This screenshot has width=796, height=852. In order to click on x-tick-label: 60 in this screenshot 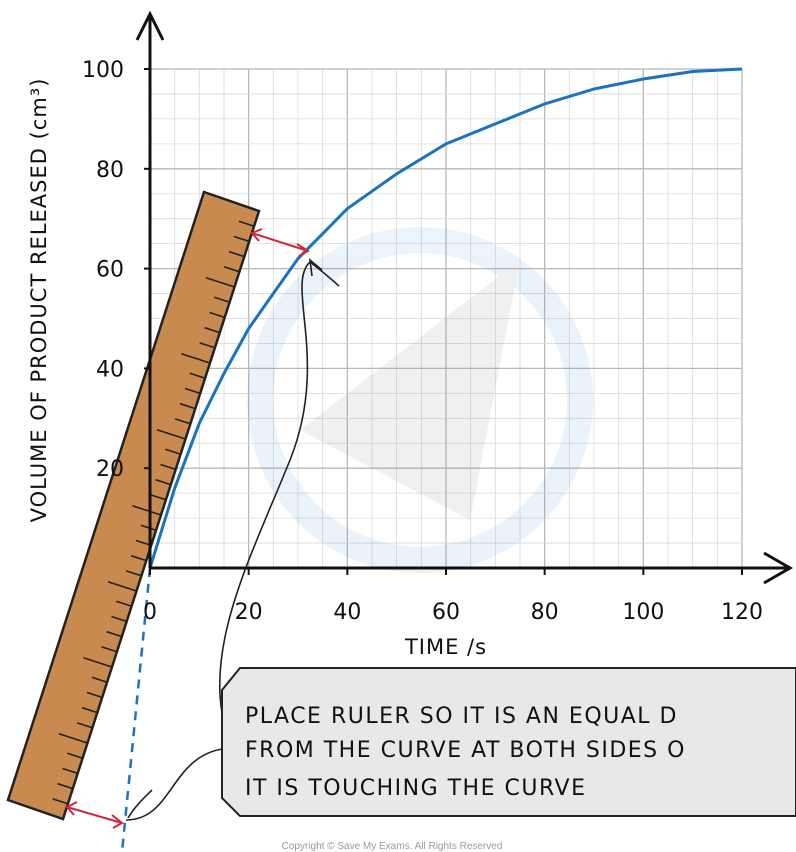, I will do `click(446, 612)`.